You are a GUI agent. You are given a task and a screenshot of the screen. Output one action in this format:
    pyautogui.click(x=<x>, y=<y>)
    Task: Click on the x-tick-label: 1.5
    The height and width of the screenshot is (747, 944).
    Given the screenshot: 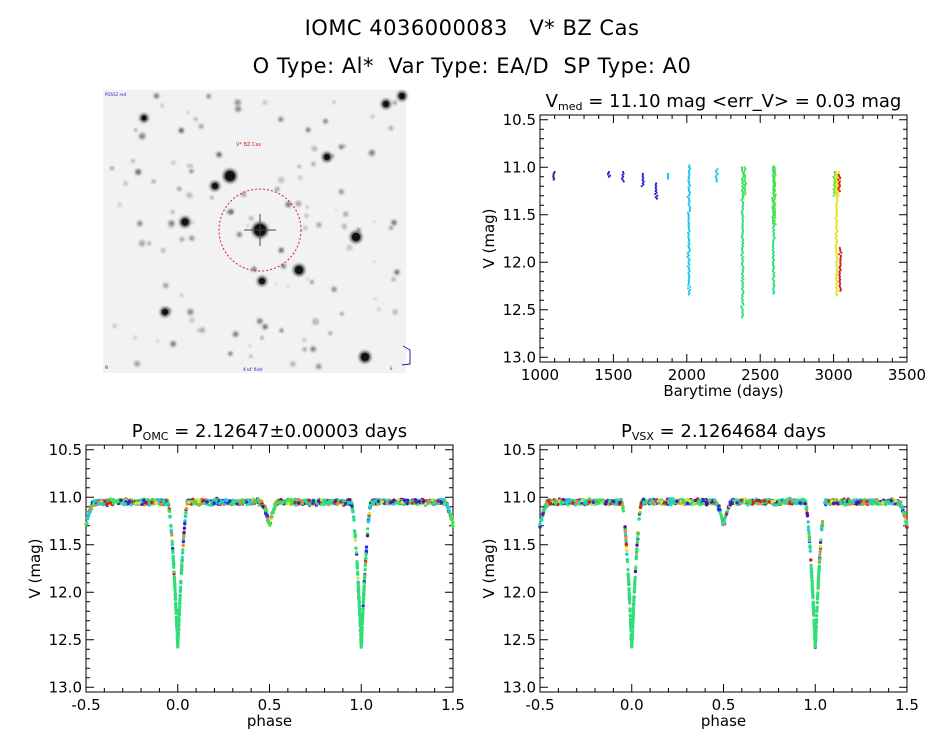 What is the action you would take?
    pyautogui.click(x=907, y=705)
    